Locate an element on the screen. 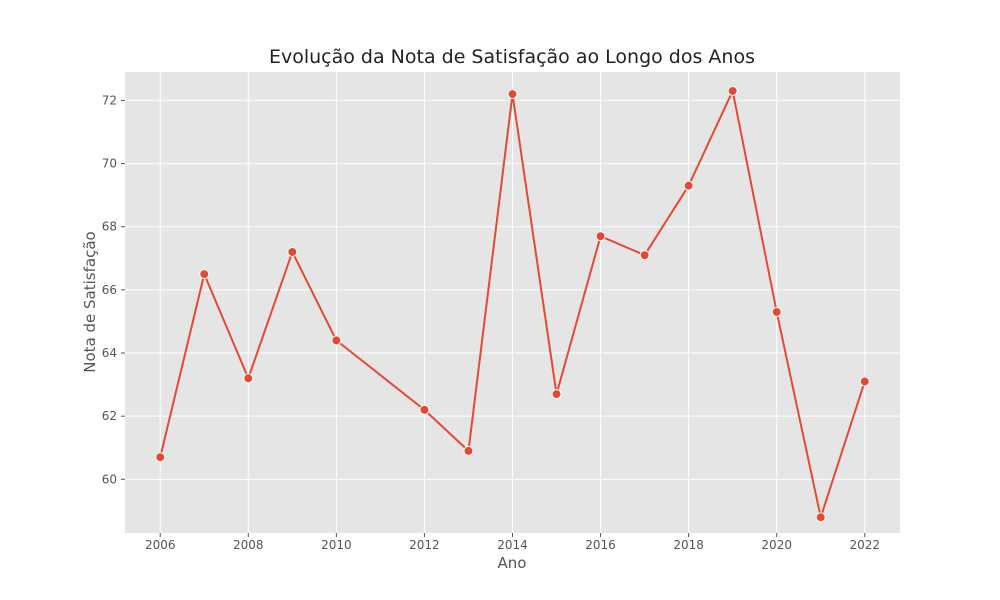 The height and width of the screenshot is (600, 1000). y-tick-label: 64 is located at coordinates (109, 353).